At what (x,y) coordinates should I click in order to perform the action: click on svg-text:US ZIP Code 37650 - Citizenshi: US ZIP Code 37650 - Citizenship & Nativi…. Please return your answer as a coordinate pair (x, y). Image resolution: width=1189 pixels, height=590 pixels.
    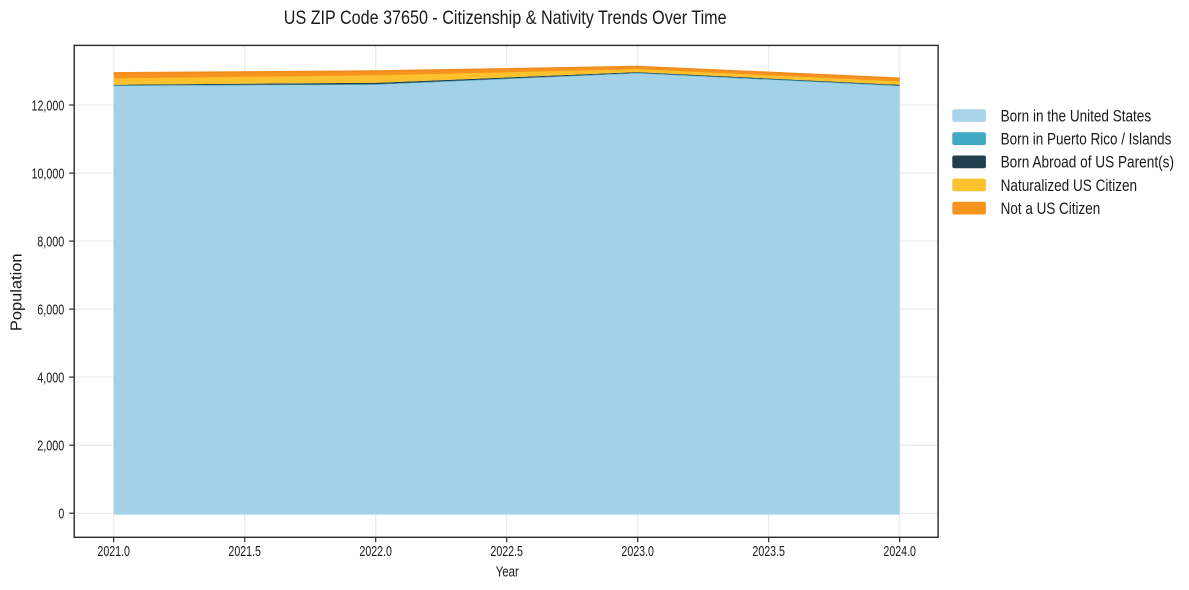
    Looking at the image, I should click on (505, 18).